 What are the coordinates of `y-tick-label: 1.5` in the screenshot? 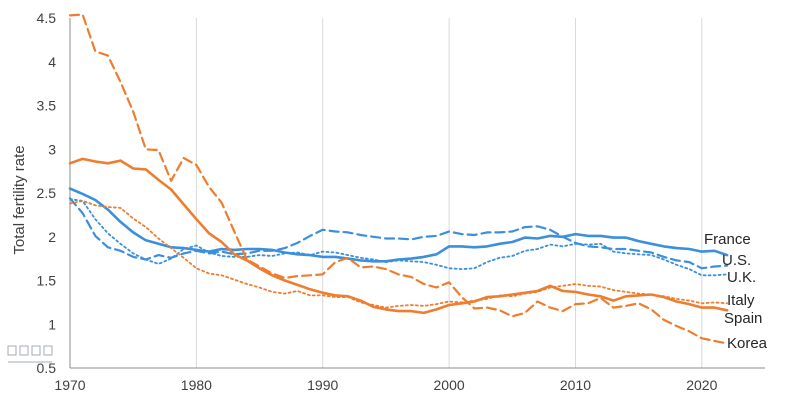 It's located at (47, 281).